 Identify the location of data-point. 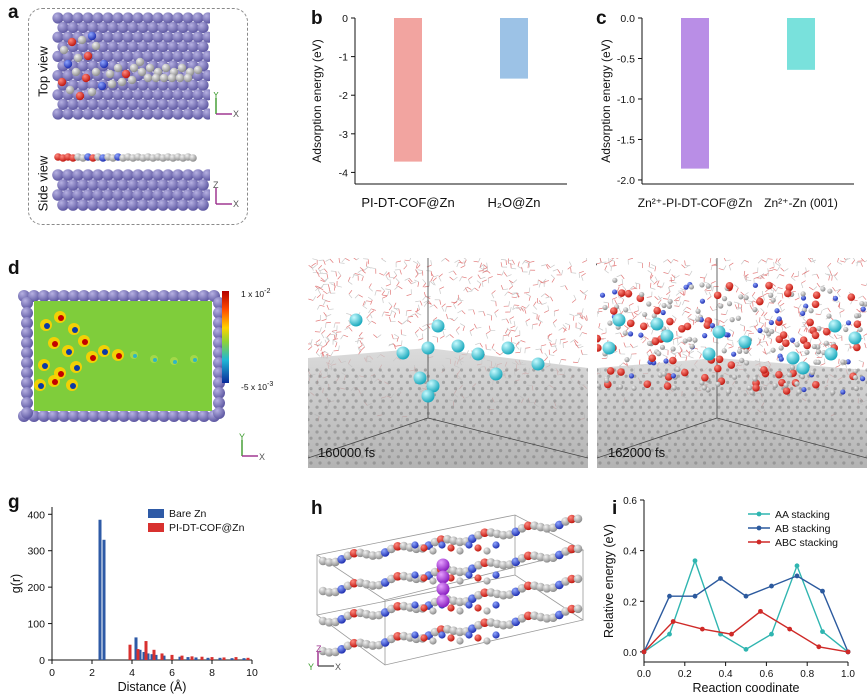
(822, 591).